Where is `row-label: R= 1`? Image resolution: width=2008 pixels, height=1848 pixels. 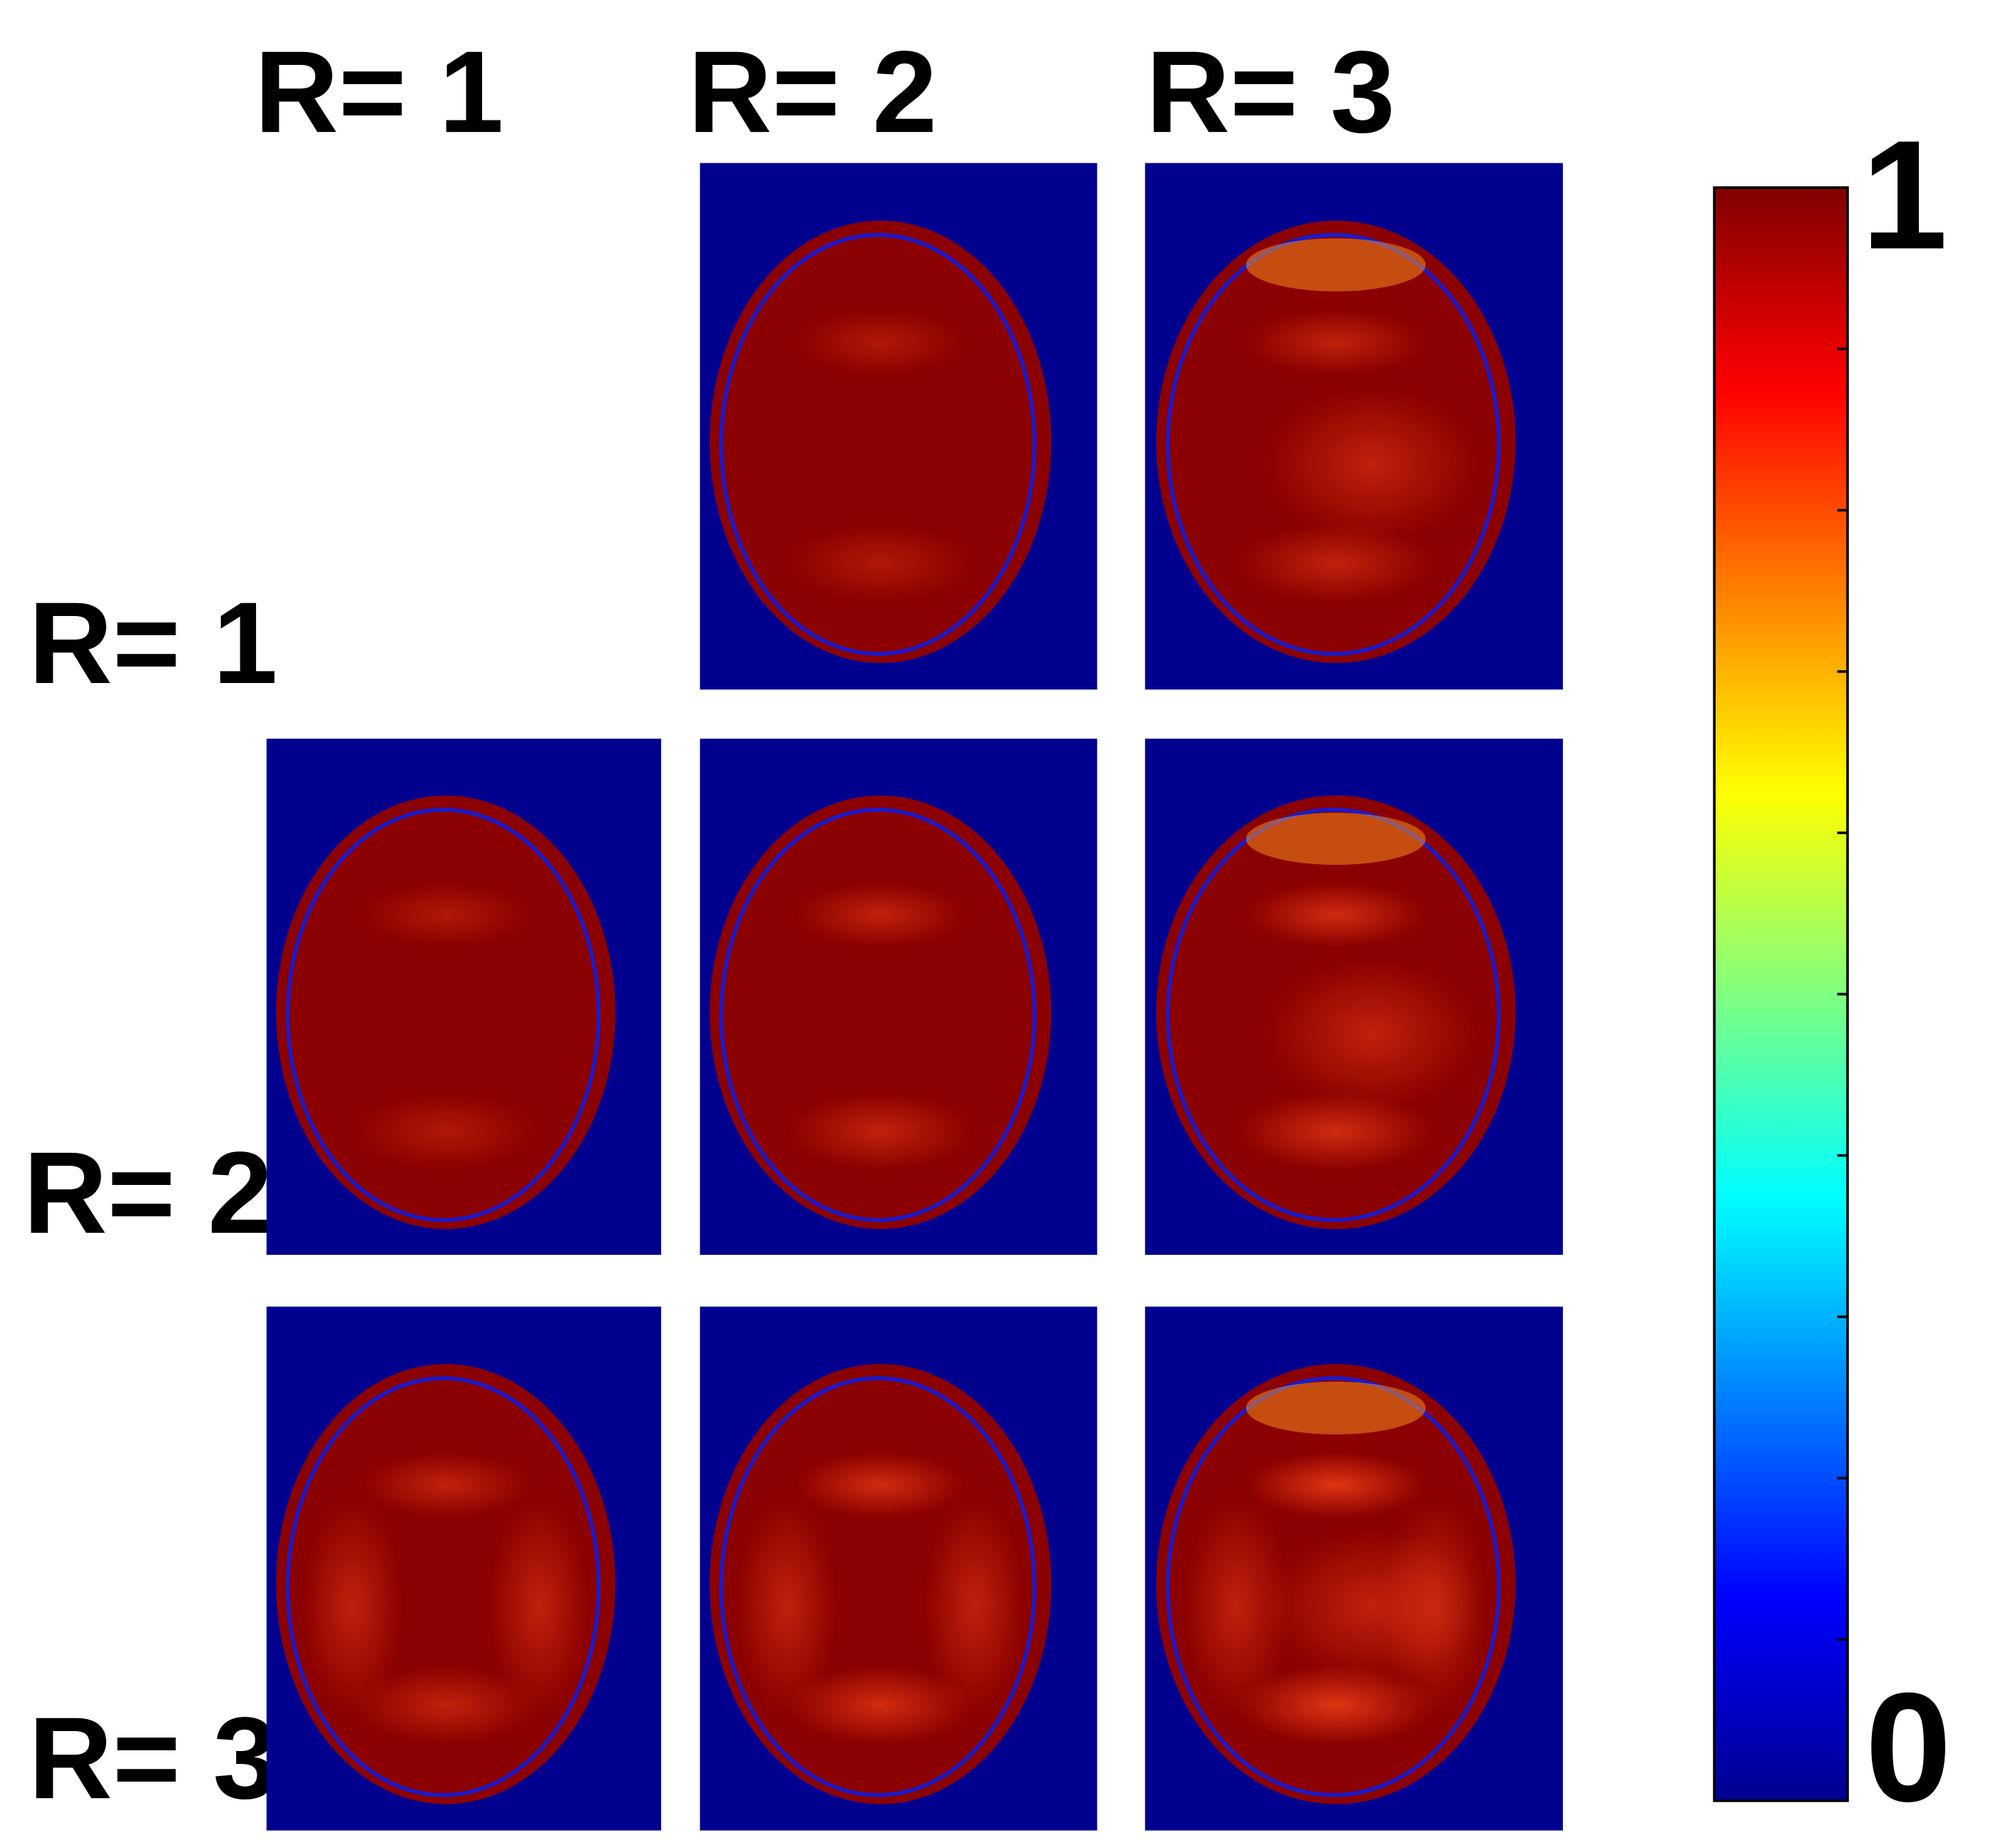 row-label: R= 1 is located at coordinates (153, 643).